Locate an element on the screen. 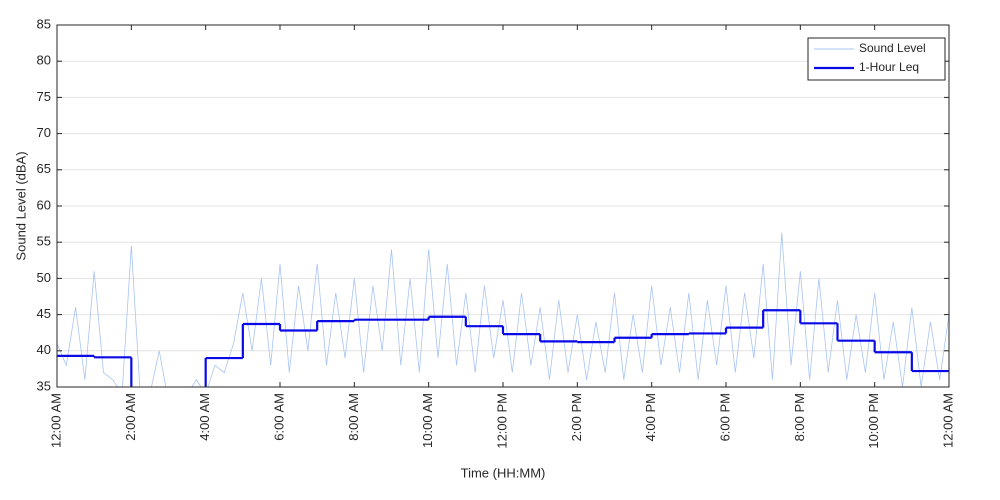 Image resolution: width=1000 pixels, height=500 pixels. x-tick-label: 4:00 AM is located at coordinates (204, 417).